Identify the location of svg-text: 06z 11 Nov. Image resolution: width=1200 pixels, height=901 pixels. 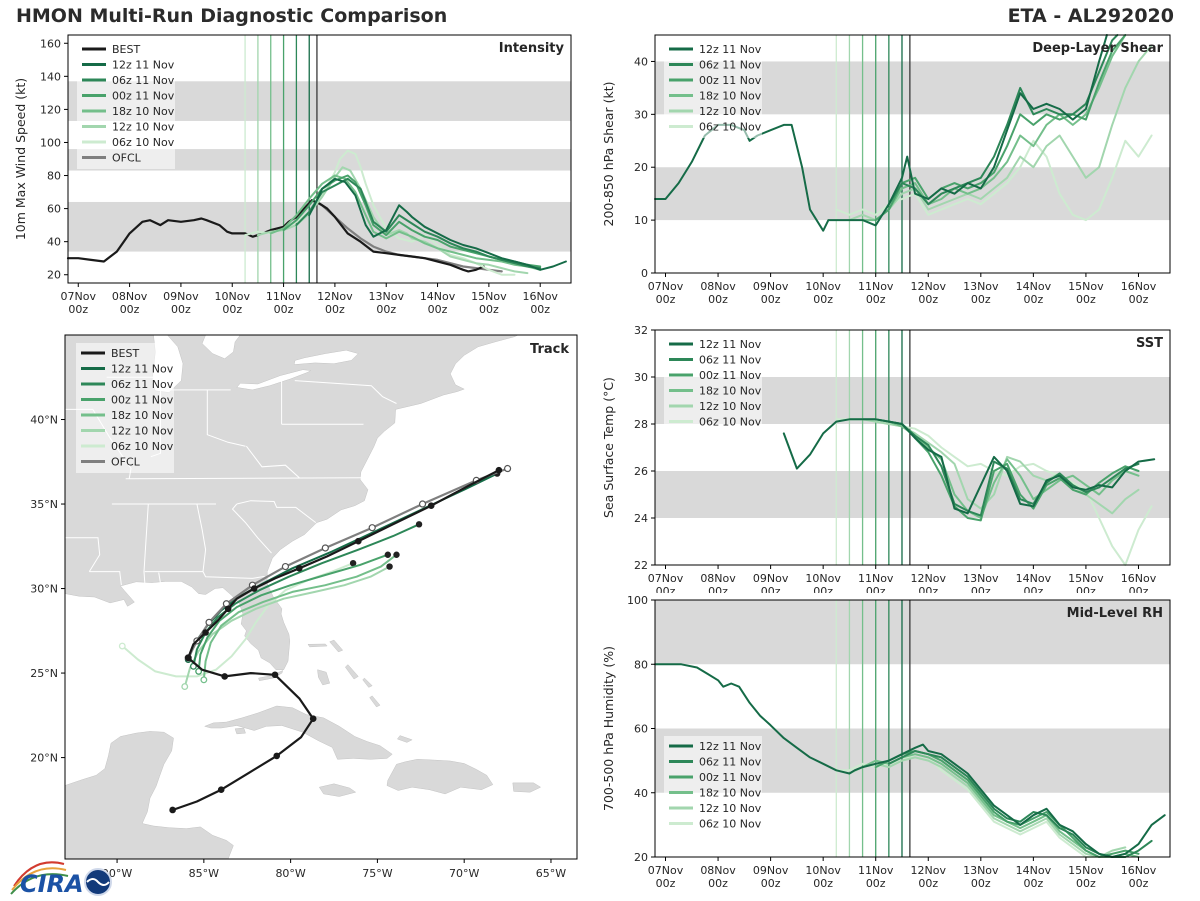
(730, 762).